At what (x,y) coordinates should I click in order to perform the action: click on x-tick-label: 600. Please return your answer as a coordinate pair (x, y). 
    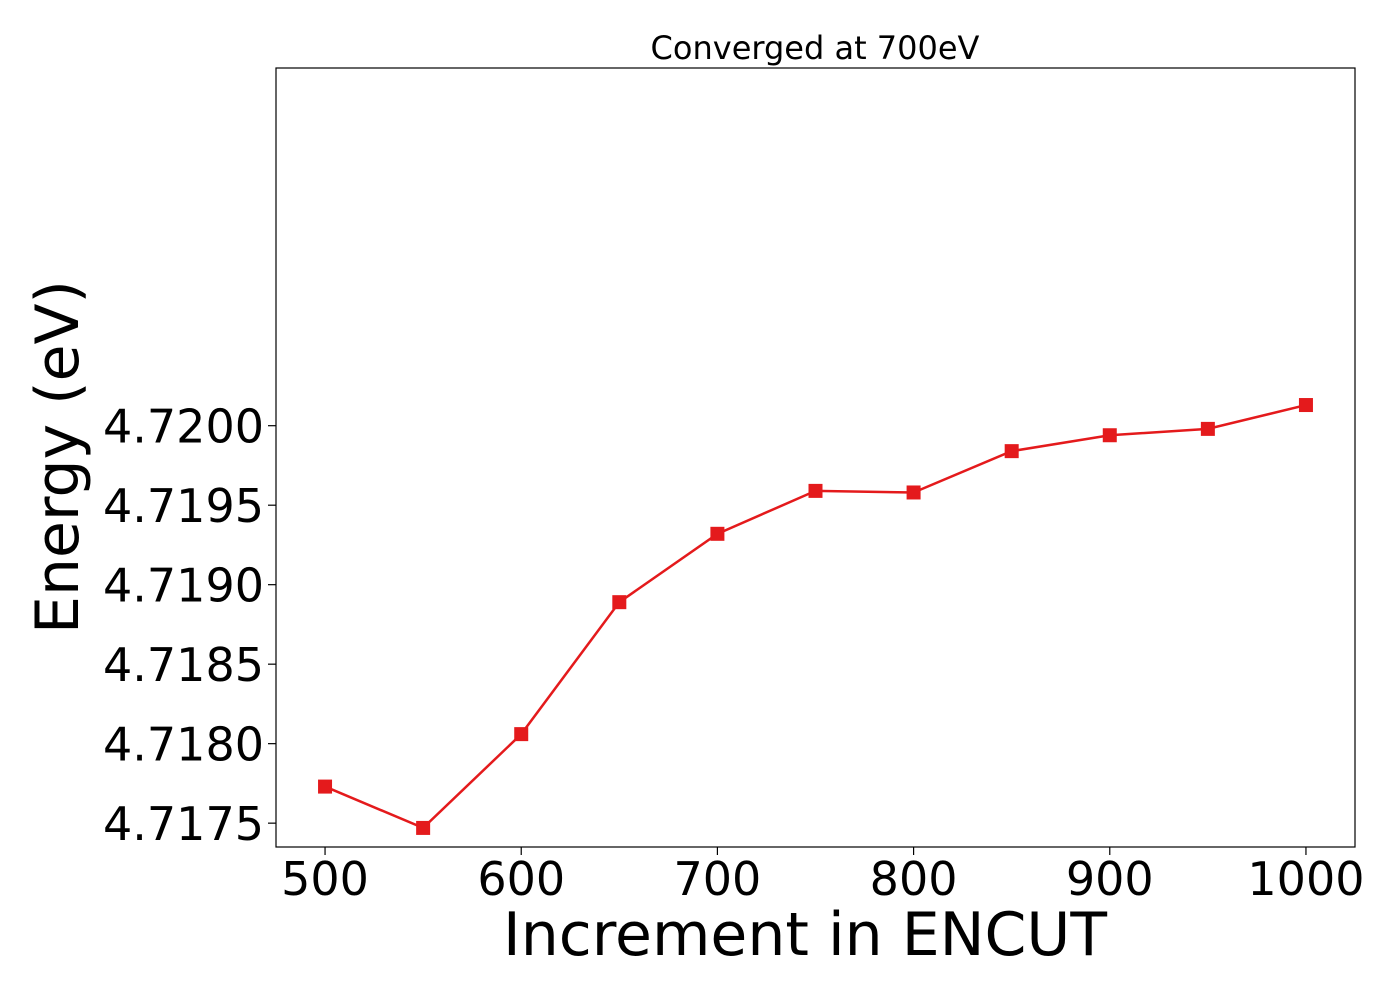
    Looking at the image, I should click on (521, 879).